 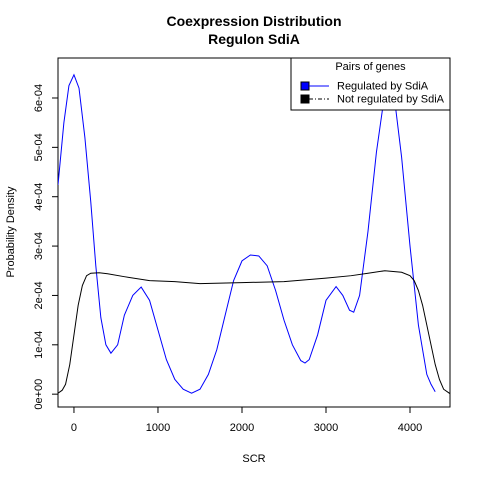 I want to click on y-tick-label: 2e-04, so click(x=39, y=295).